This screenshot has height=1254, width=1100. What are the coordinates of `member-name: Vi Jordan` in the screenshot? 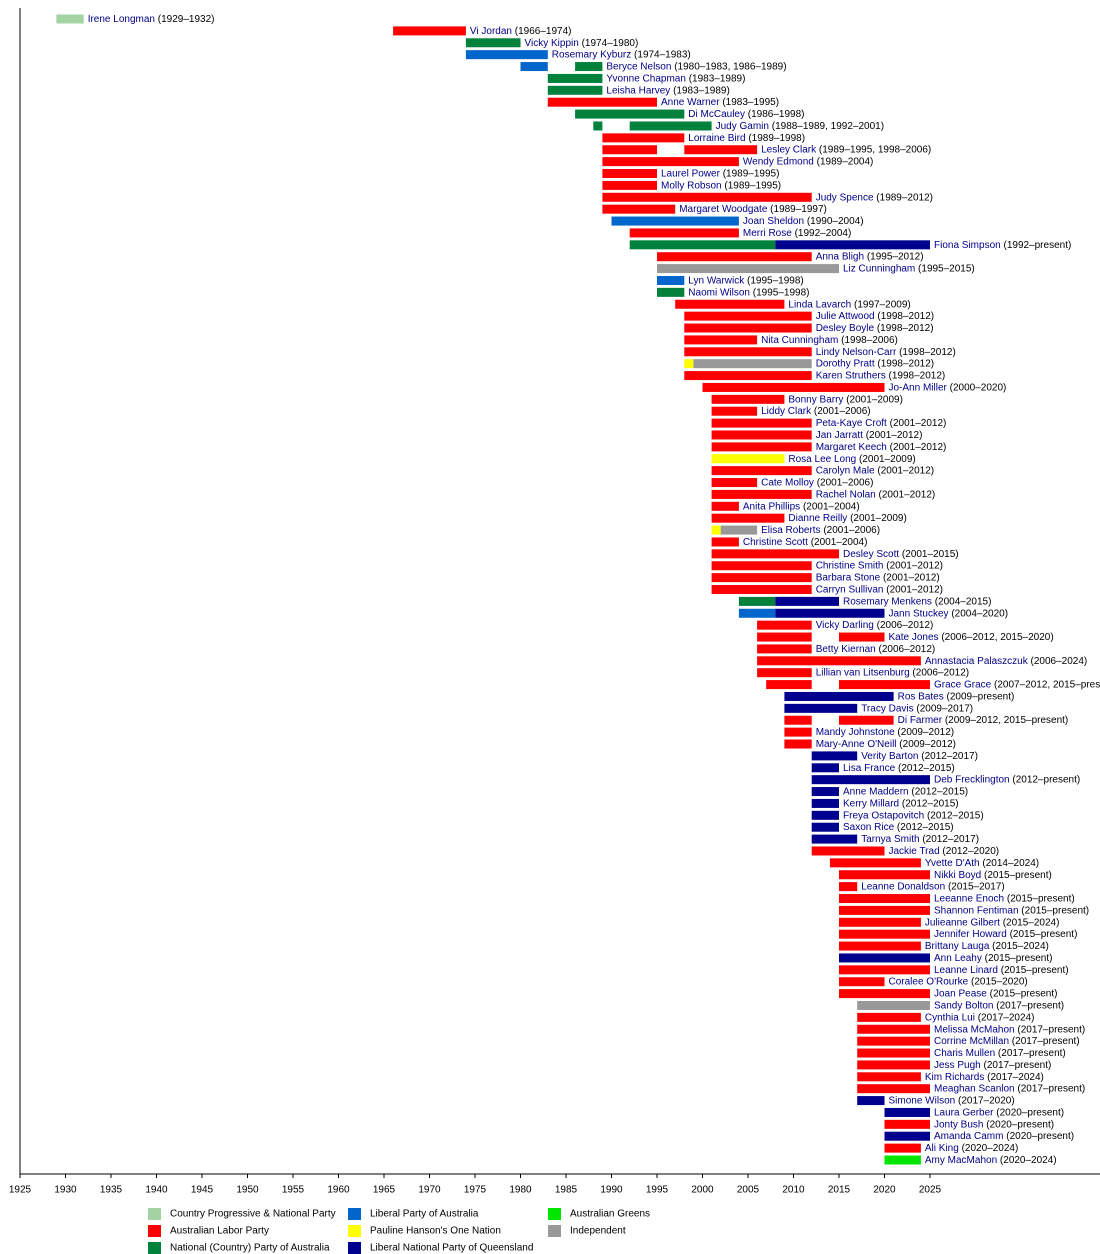 It's located at (491, 31).